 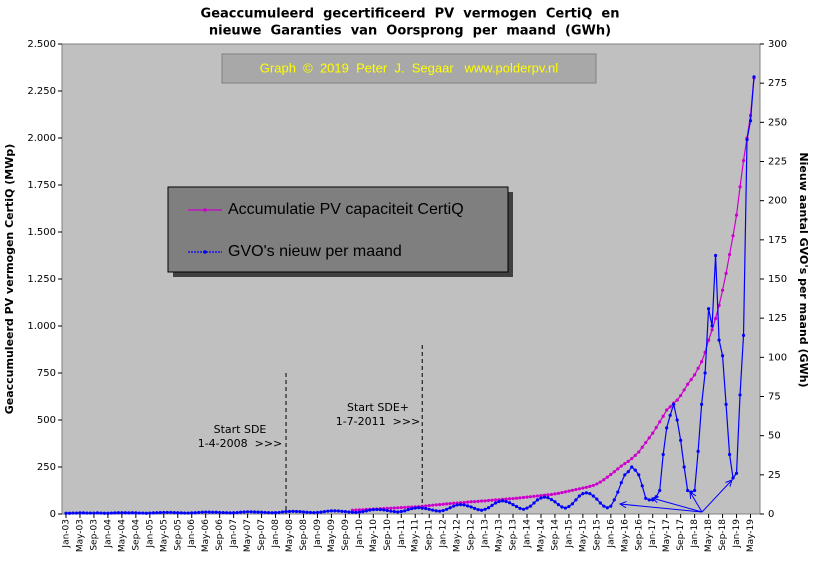 What do you see at coordinates (774, 475) in the screenshot?
I see `y2-tick-label: 25` at bounding box center [774, 475].